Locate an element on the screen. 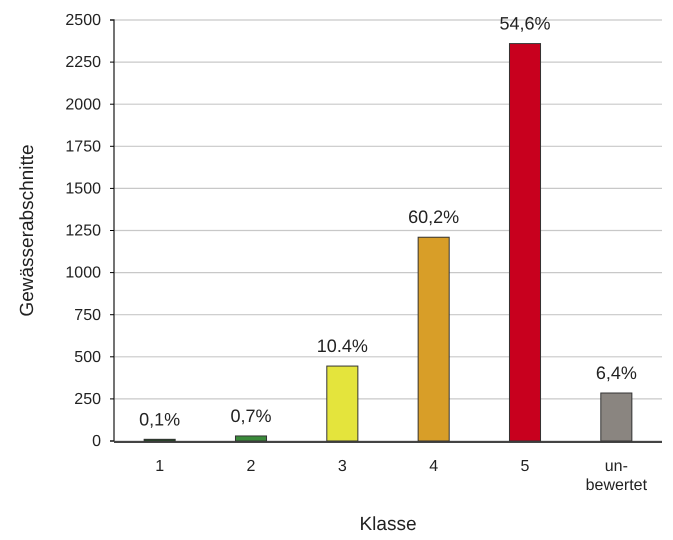  x-tick-label: 3 is located at coordinates (342, 466).